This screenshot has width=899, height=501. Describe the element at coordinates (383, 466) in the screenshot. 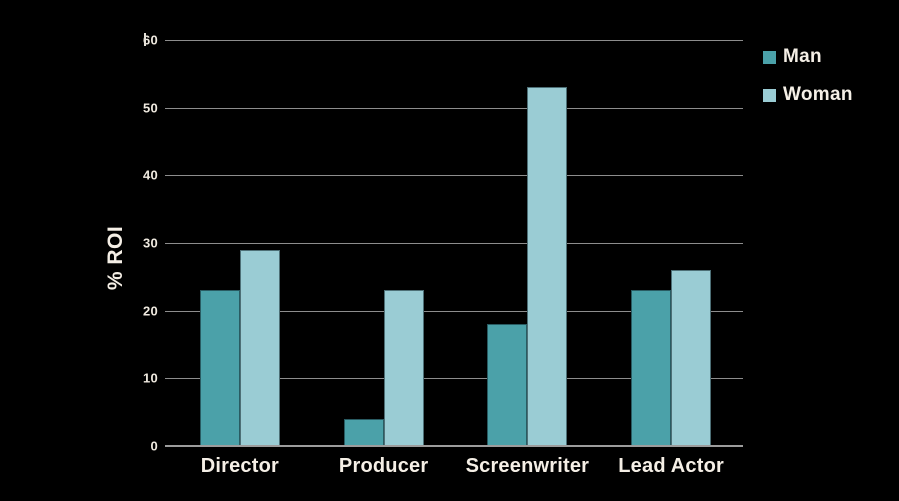

I see `x-label-producer: Producer` at that location.